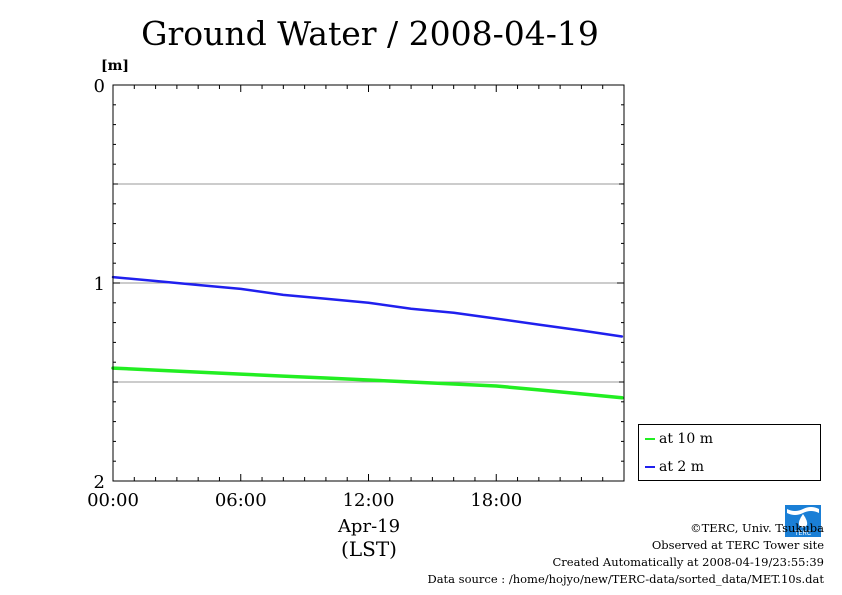 The image size is (842, 595). I want to click on chart-title: Ground Water / 2008-04-19, so click(370, 33).